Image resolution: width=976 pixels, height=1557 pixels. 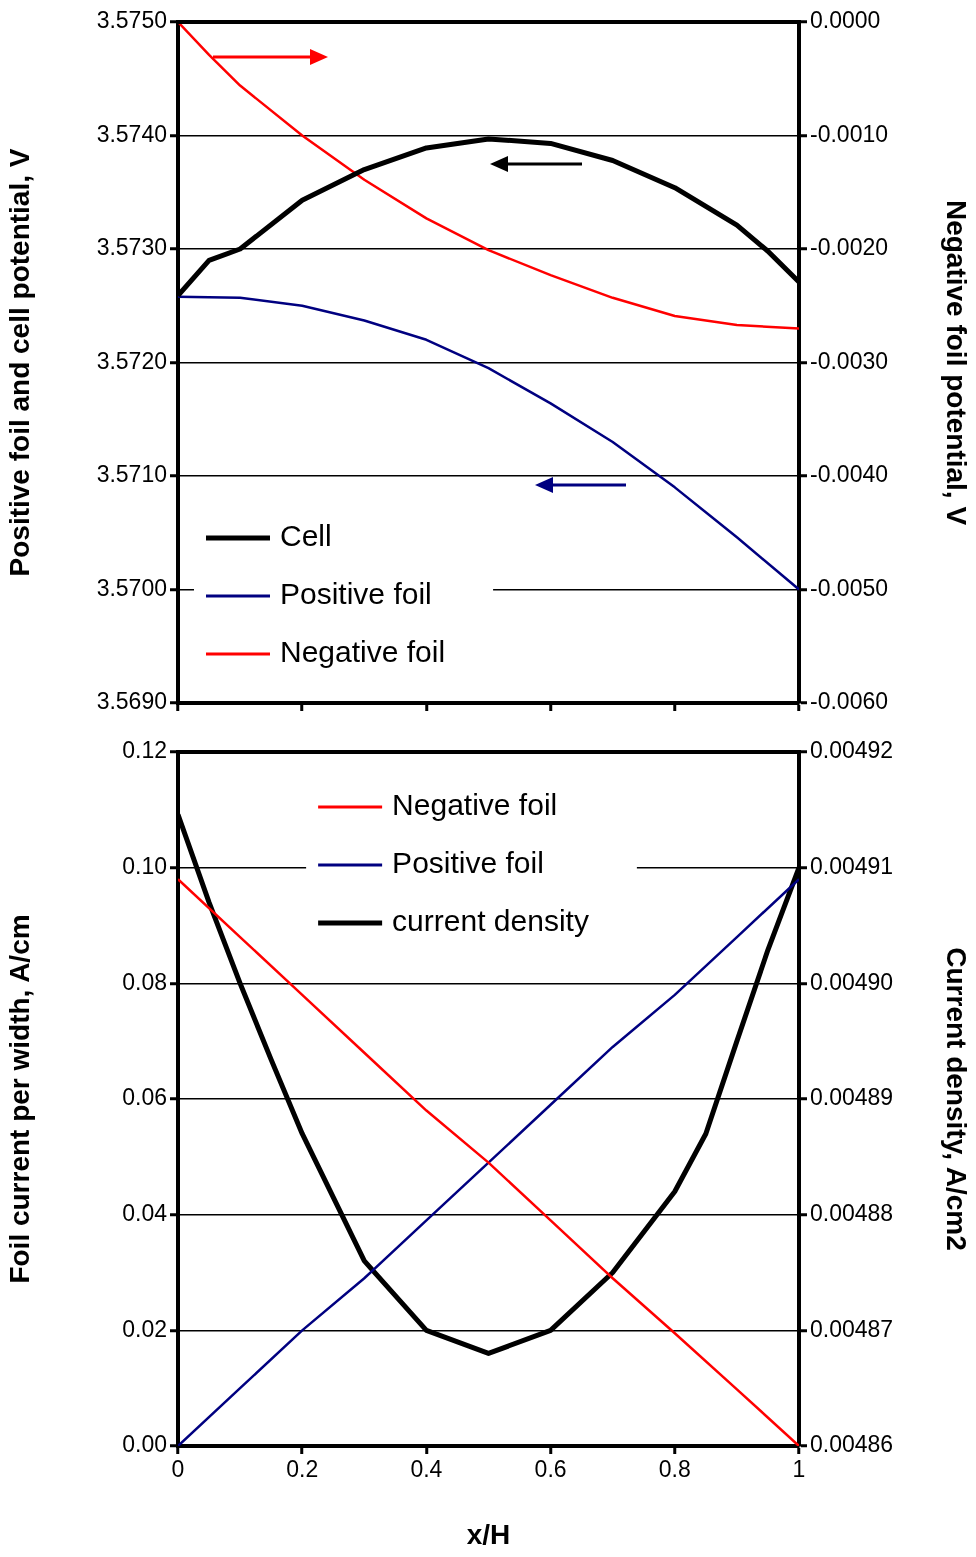 What do you see at coordinates (144, 1328) in the screenshot?
I see `y-tick-label: 0.02` at bounding box center [144, 1328].